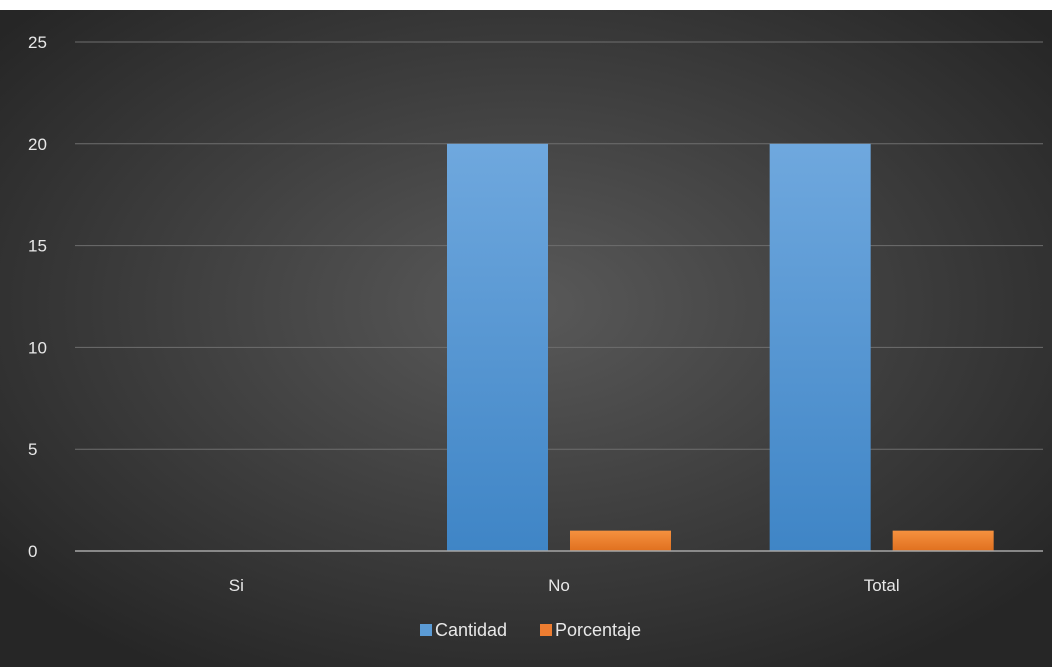  I want to click on legend-swatch-cantidad, so click(426, 630).